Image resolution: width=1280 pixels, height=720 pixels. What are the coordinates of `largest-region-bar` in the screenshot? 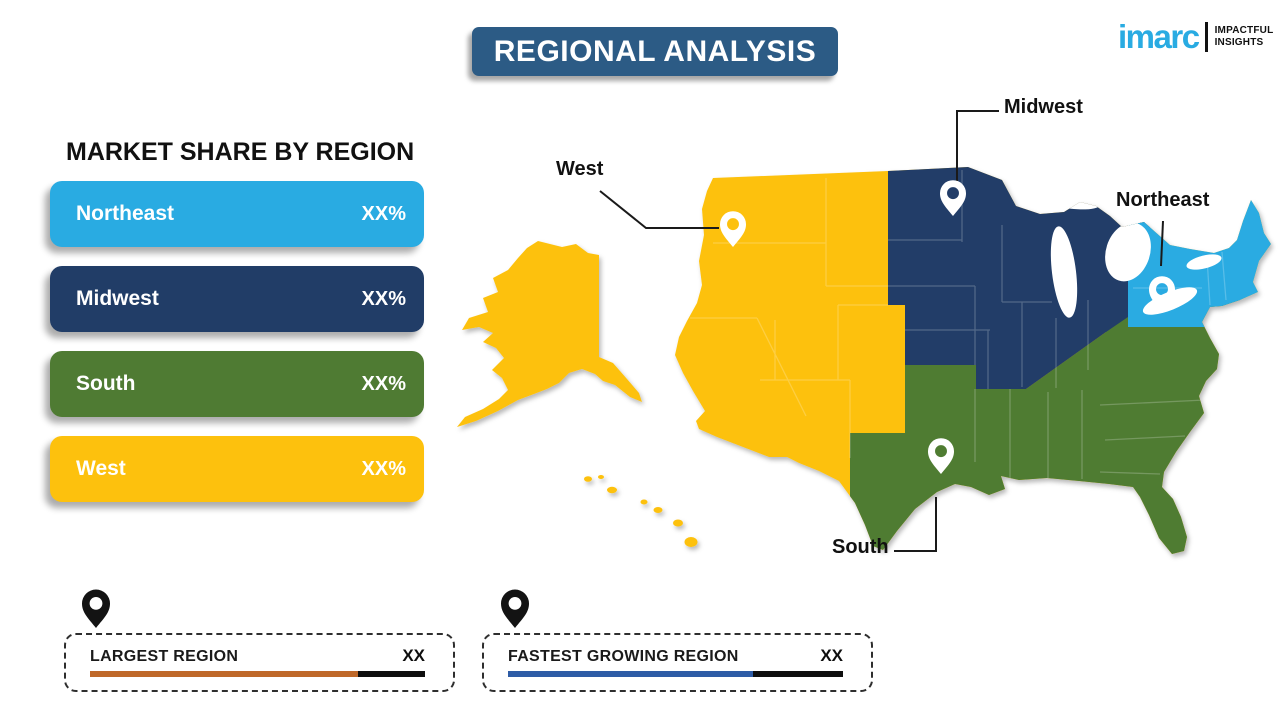 It's located at (257, 674).